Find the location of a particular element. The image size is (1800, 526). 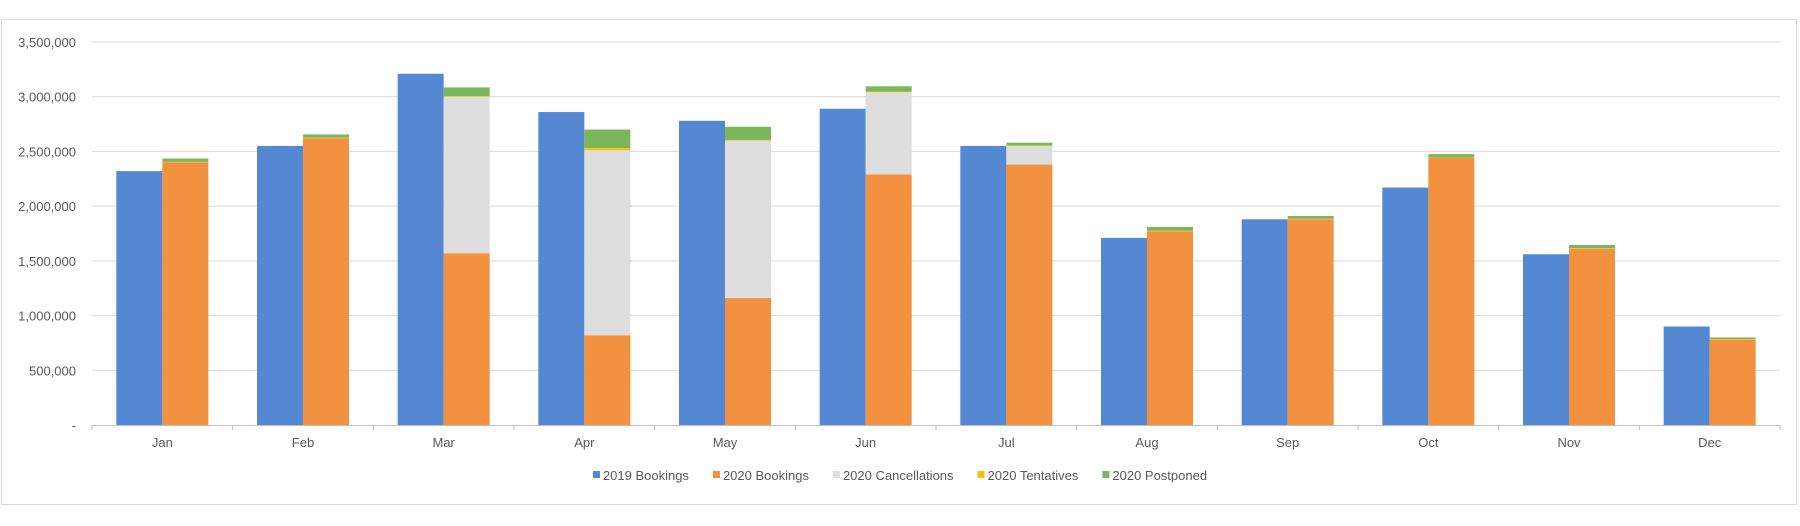

x-tick-label: Nov is located at coordinates (1569, 442).